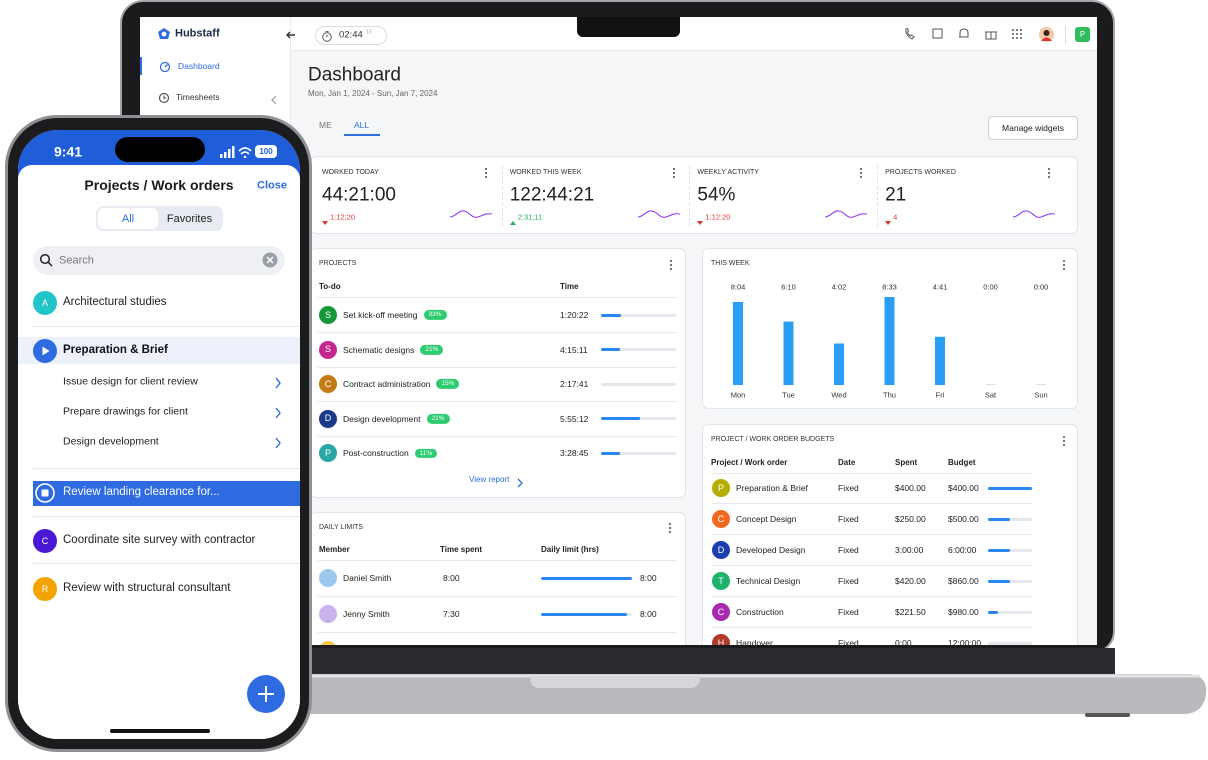  I want to click on tab: ME, so click(325, 124).